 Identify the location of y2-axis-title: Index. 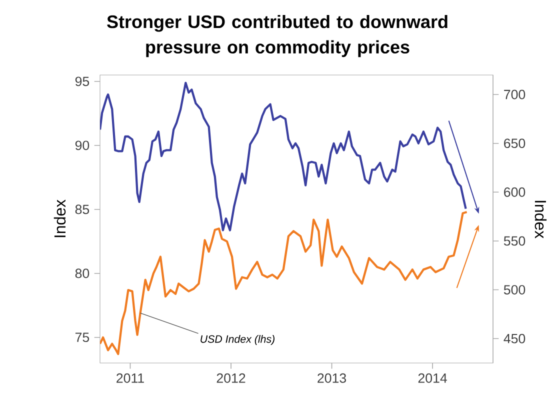
(540, 219).